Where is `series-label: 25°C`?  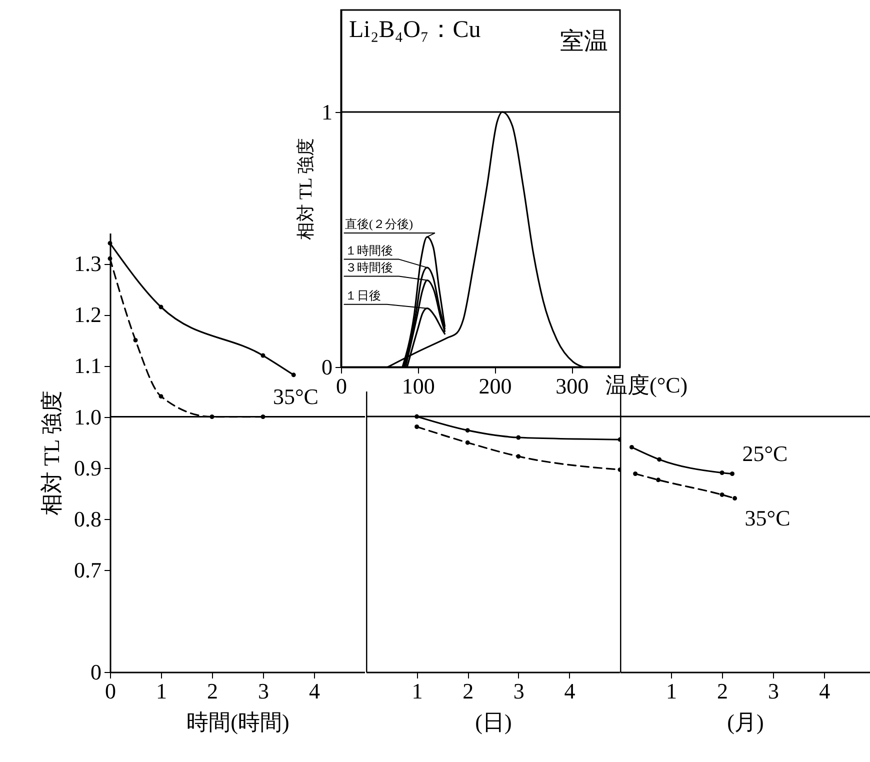
series-label: 25°C is located at coordinates (765, 453).